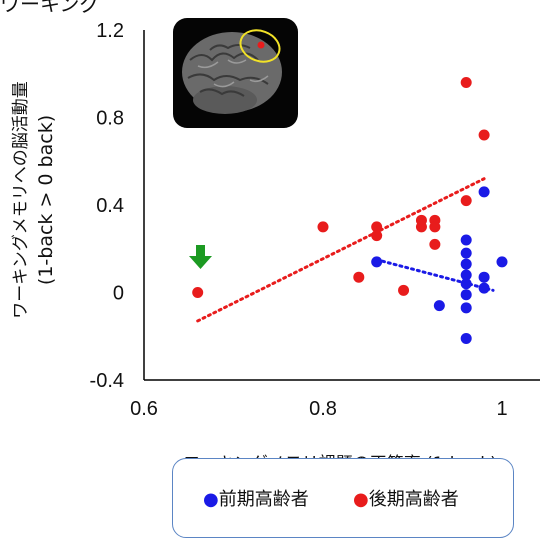  What do you see at coordinates (107, 381) in the screenshot?
I see `y-tick-label: -0.4` at bounding box center [107, 381].